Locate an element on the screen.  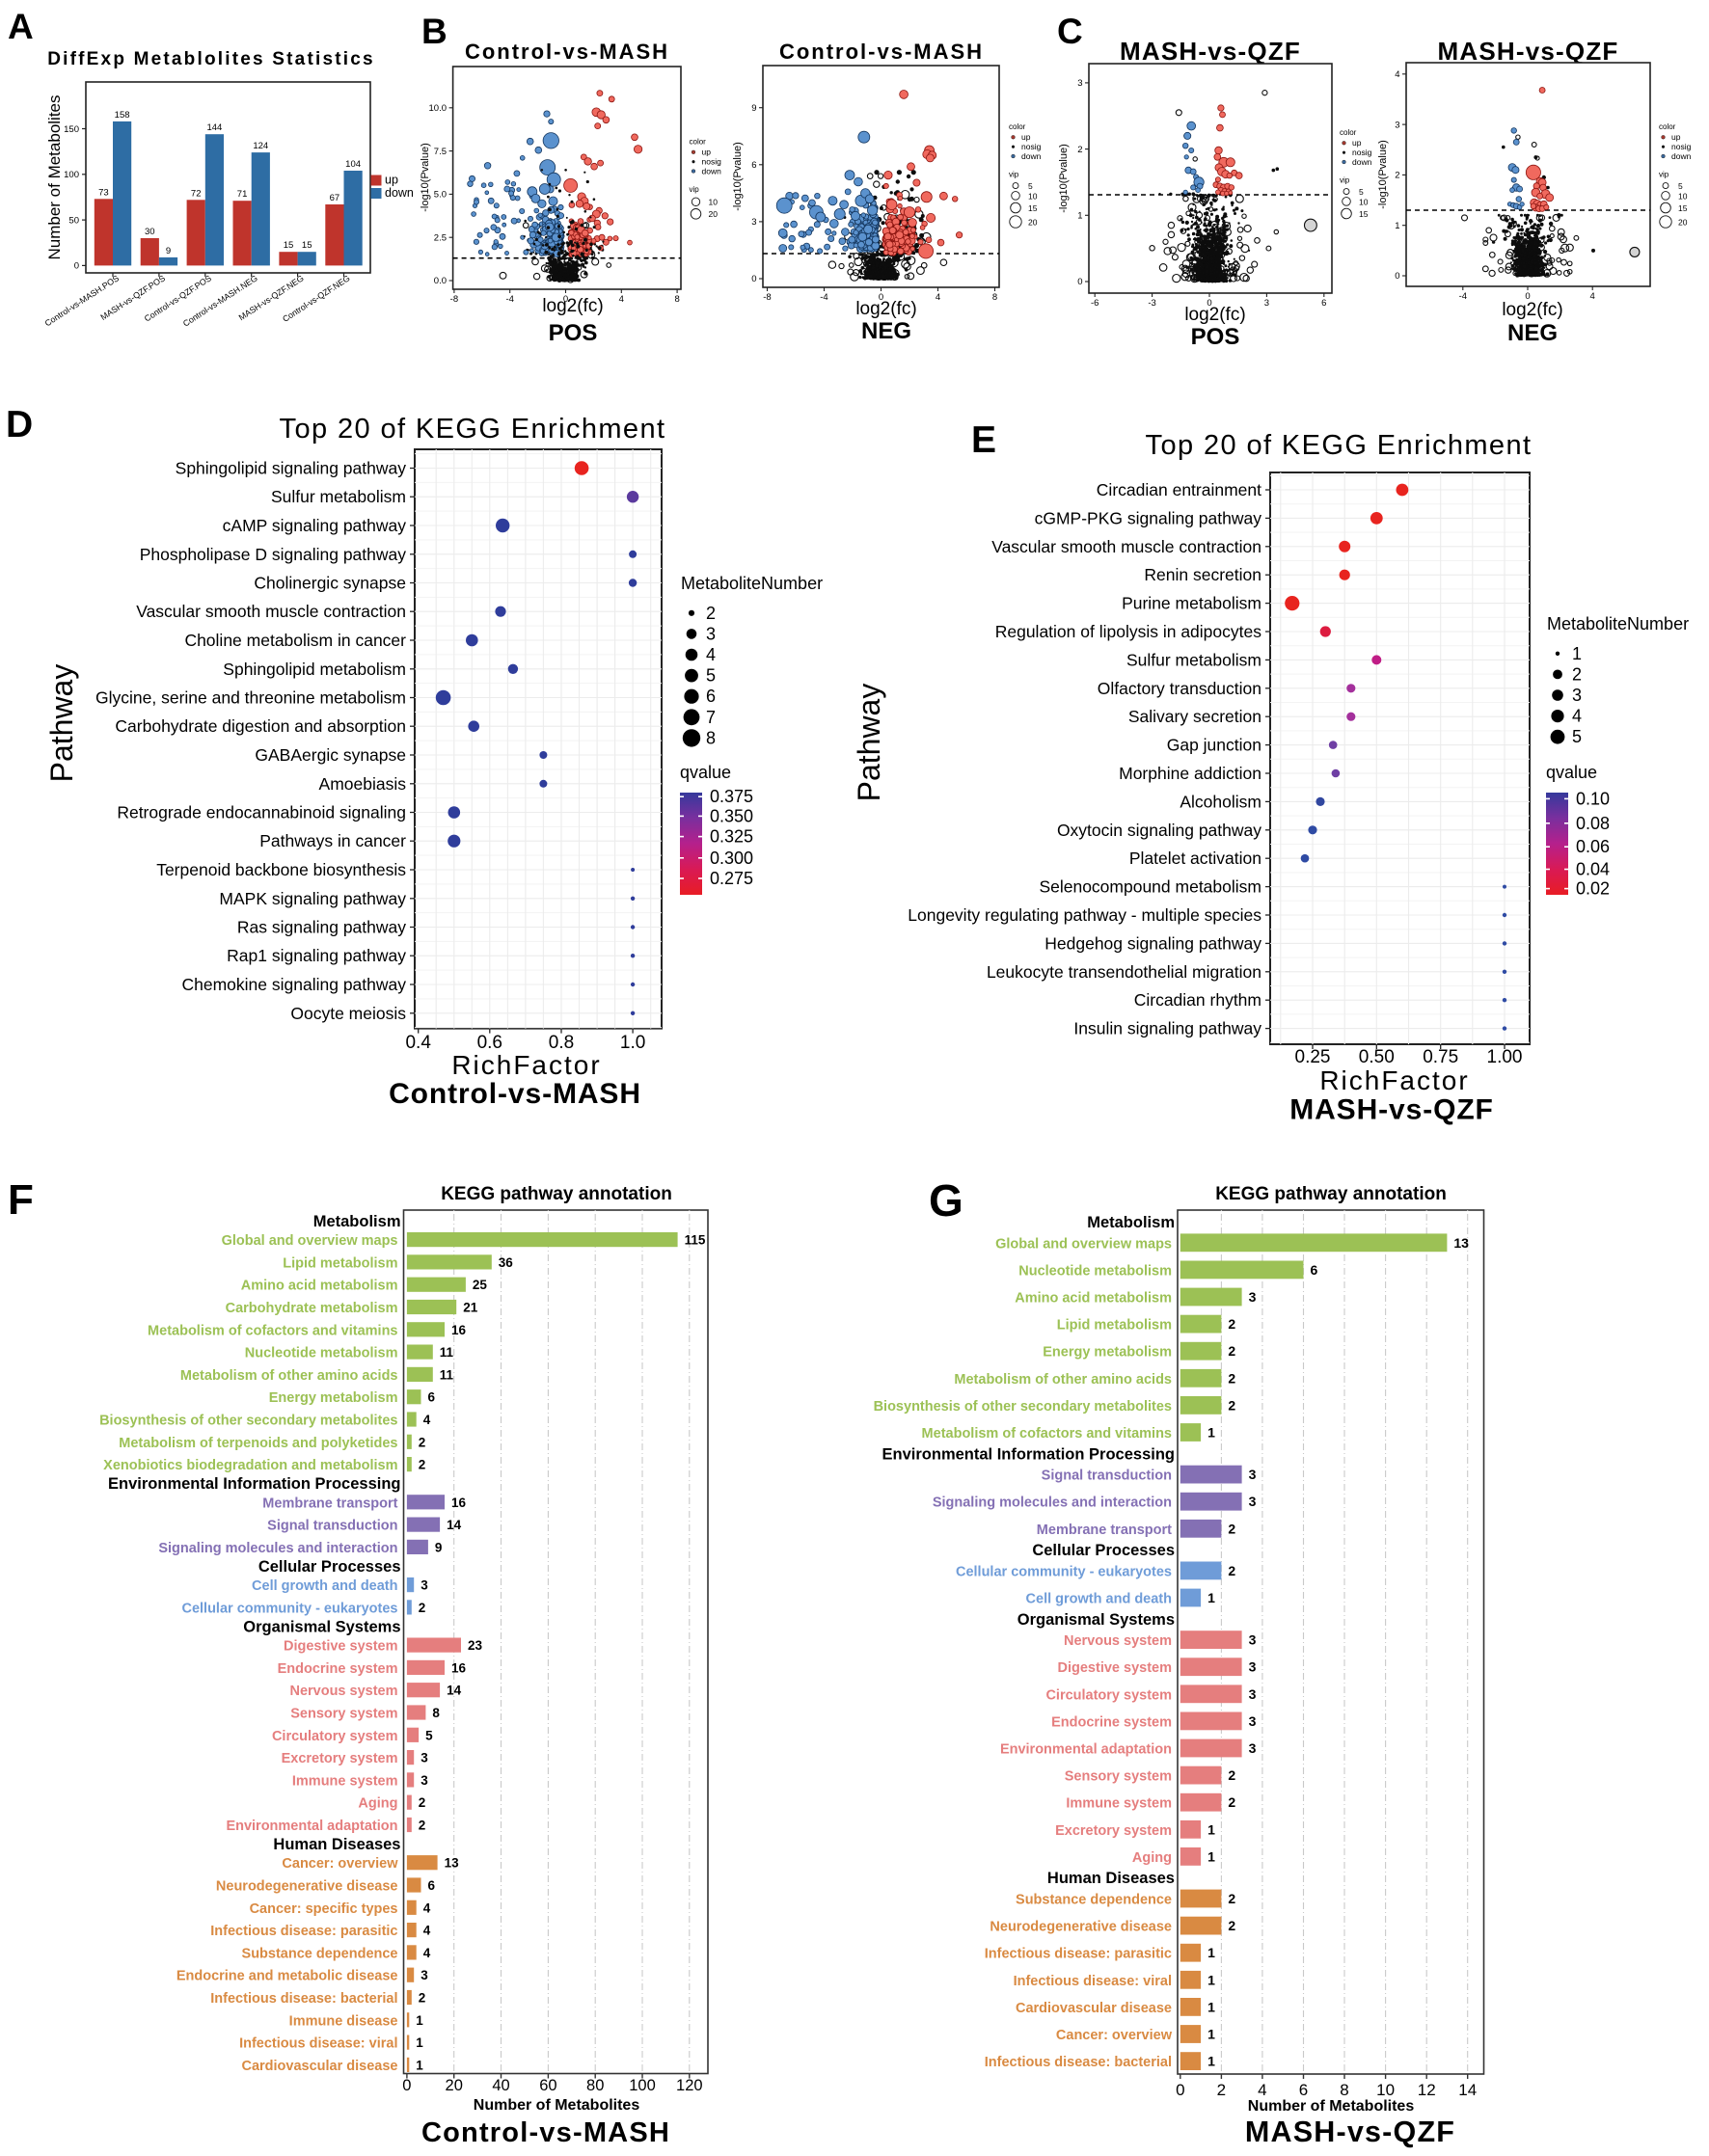
svg-text: 0.0 is located at coordinates (440, 281).